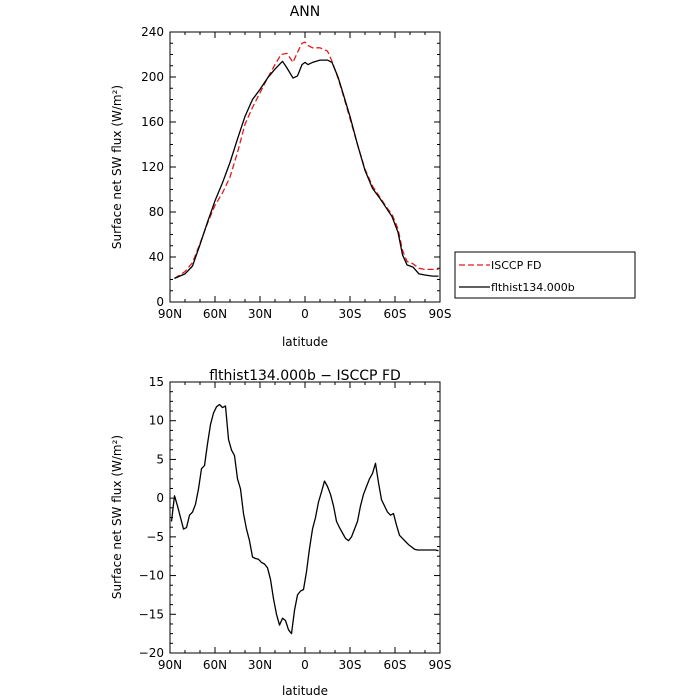 This screenshot has height=700, width=700. I want to click on top-chart-title: ANN, so click(305, 12).